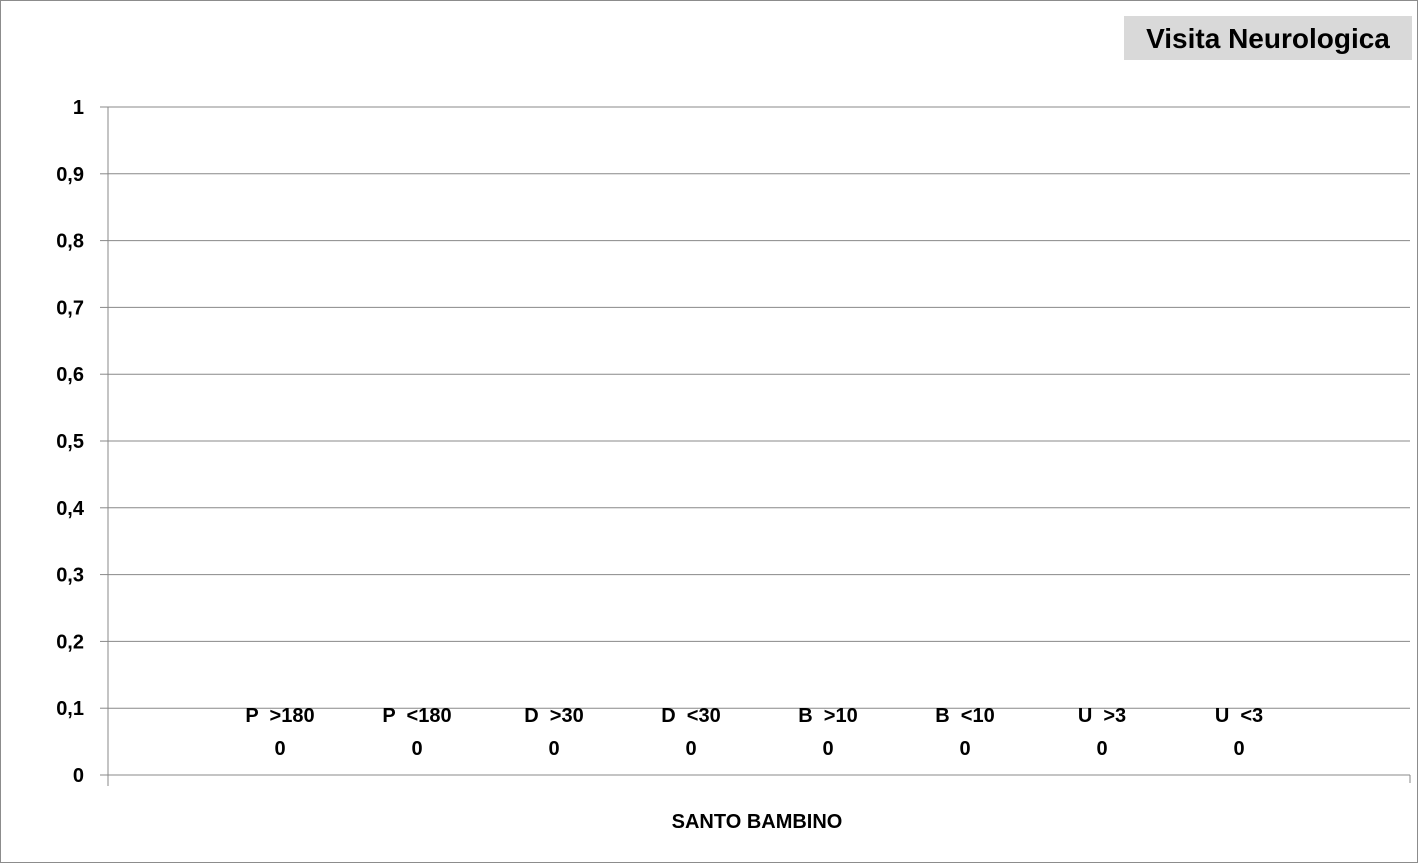 Image resolution: width=1418 pixels, height=863 pixels. I want to click on category-label: P >180, so click(279, 716).